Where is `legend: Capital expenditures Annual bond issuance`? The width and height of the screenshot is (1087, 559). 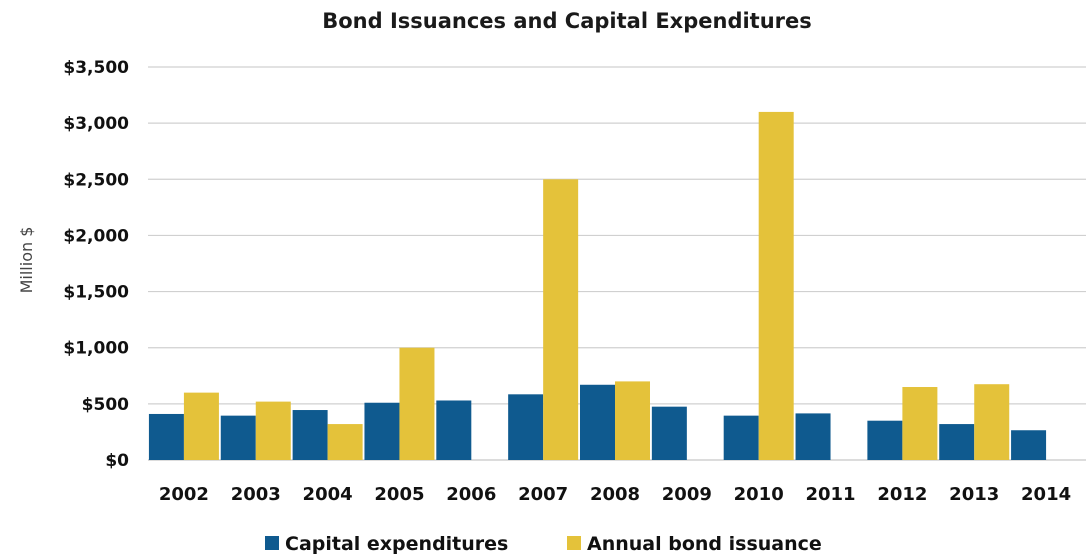 legend: Capital expenditures Annual bond issuance is located at coordinates (543, 544).